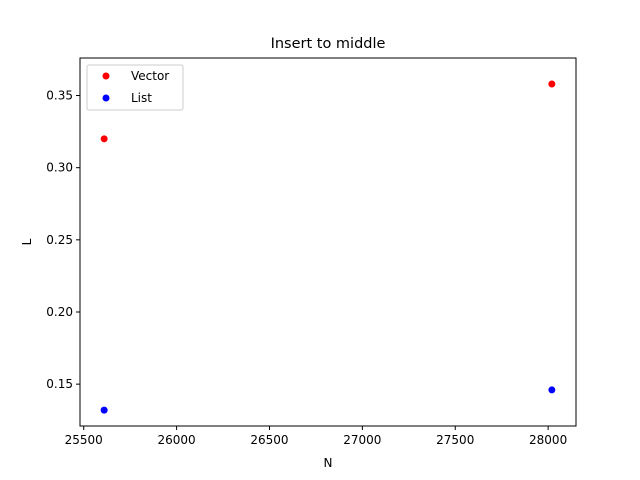  Describe the element at coordinates (548, 440) in the screenshot. I see `x-tick-label: 28000` at that location.